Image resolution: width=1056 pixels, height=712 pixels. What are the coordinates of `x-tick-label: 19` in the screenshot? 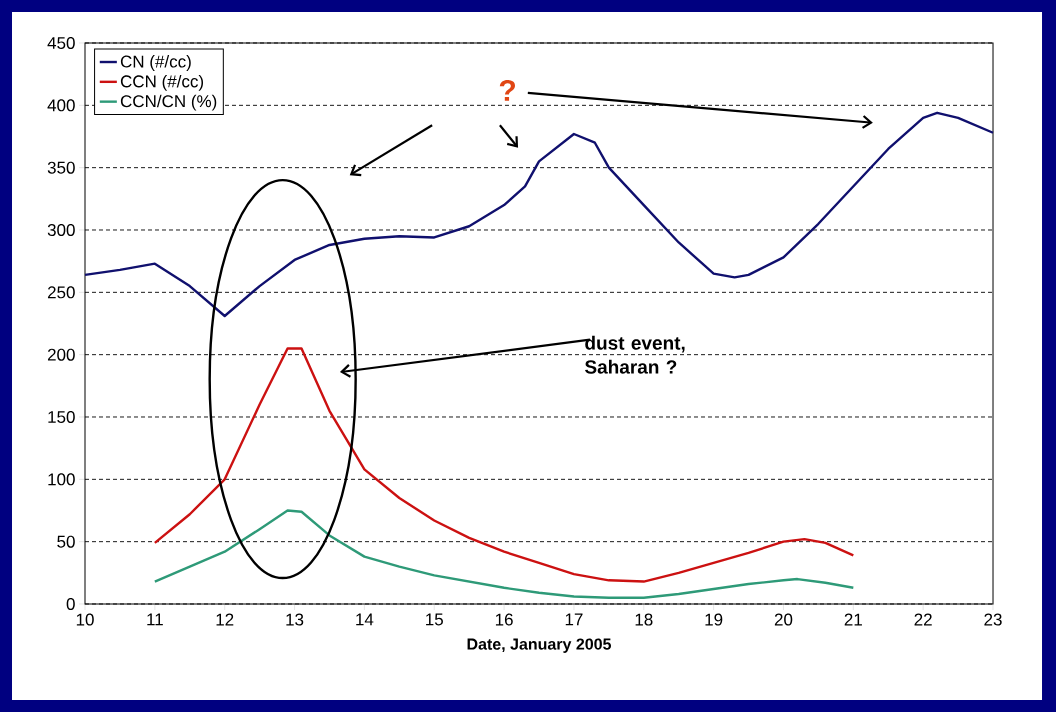 It's located at (714, 619).